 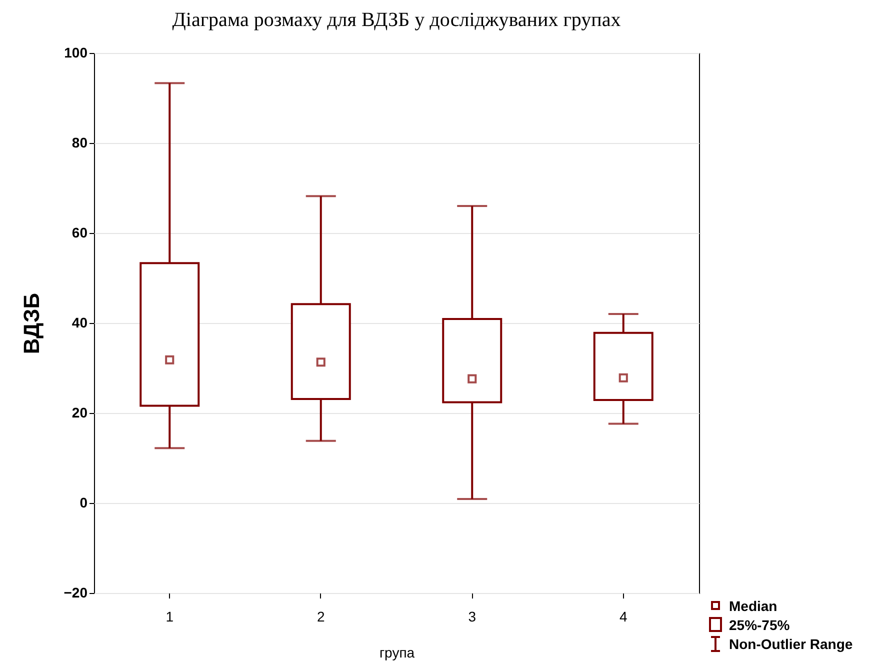 I want to click on y-tick-label: −20, so click(x=76, y=592).